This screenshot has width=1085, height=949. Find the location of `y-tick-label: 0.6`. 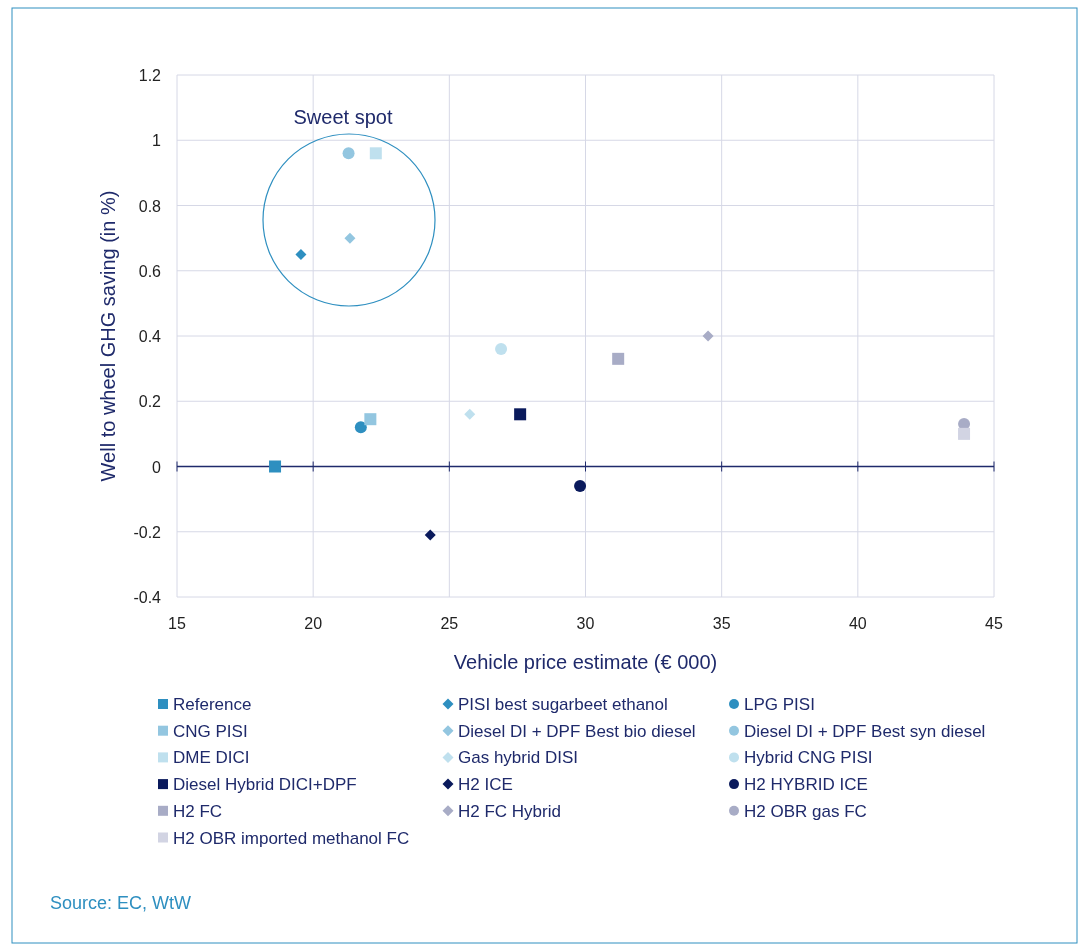

y-tick-label: 0.6 is located at coordinates (150, 271).